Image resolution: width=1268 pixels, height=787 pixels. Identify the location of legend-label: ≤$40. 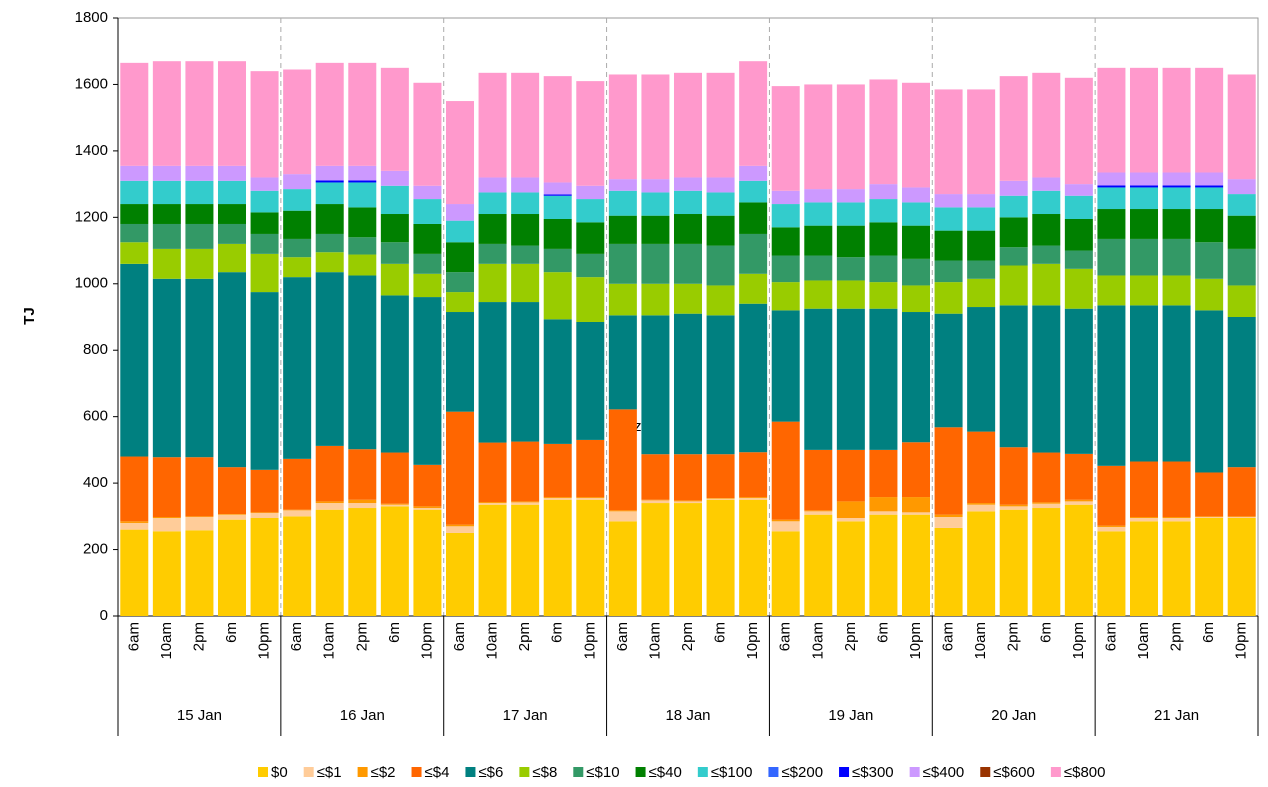
(665, 772).